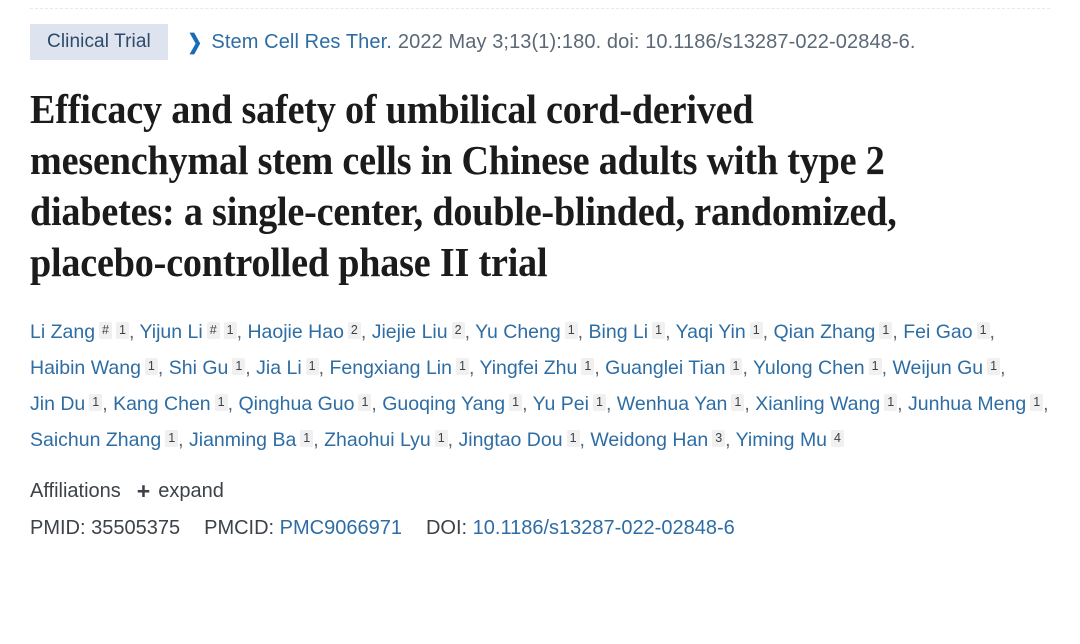 The width and height of the screenshot is (1080, 644). What do you see at coordinates (518, 332) in the screenshot?
I see `author-link: Yu Cheng` at bounding box center [518, 332].